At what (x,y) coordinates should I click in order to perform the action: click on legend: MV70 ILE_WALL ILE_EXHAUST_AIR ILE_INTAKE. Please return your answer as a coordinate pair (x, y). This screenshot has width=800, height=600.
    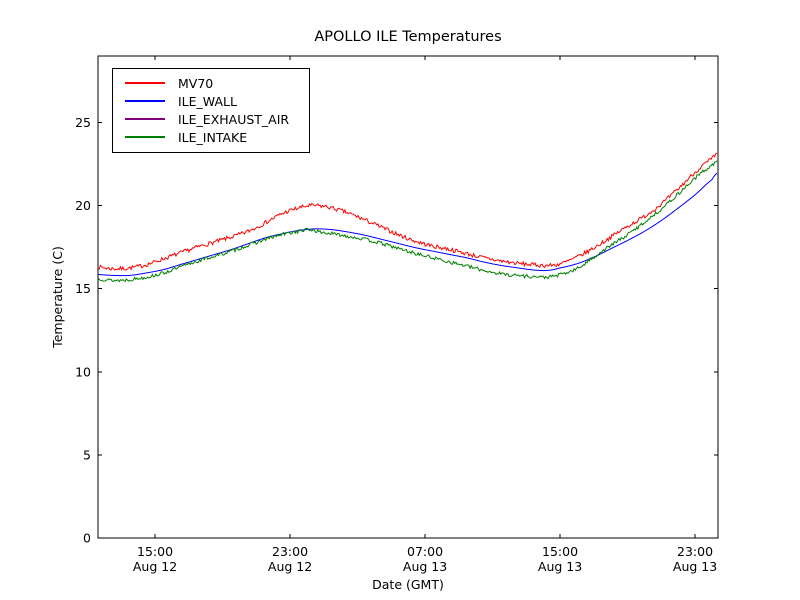
    Looking at the image, I should click on (211, 110).